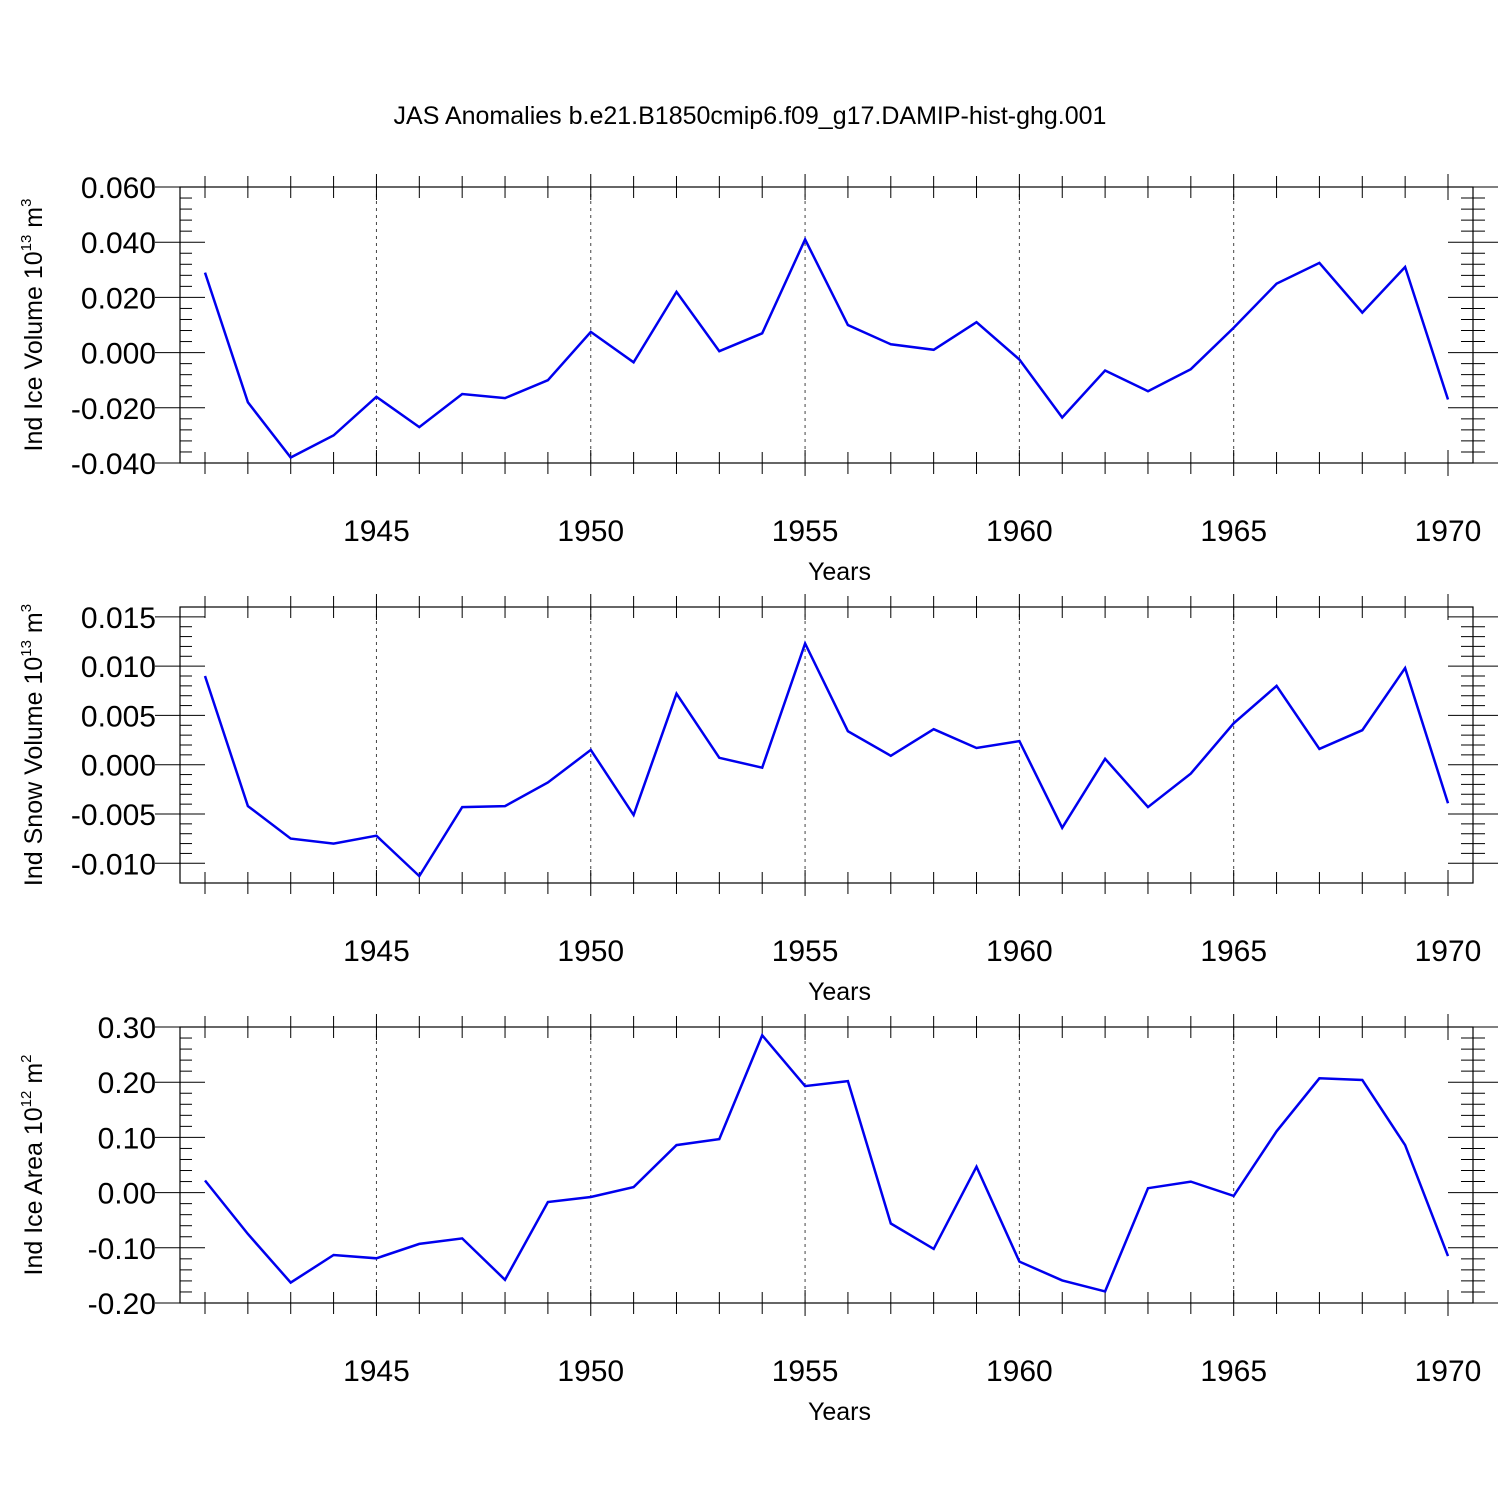  Describe the element at coordinates (113, 864) in the screenshot. I see `y-tick-label: -0.010` at that location.